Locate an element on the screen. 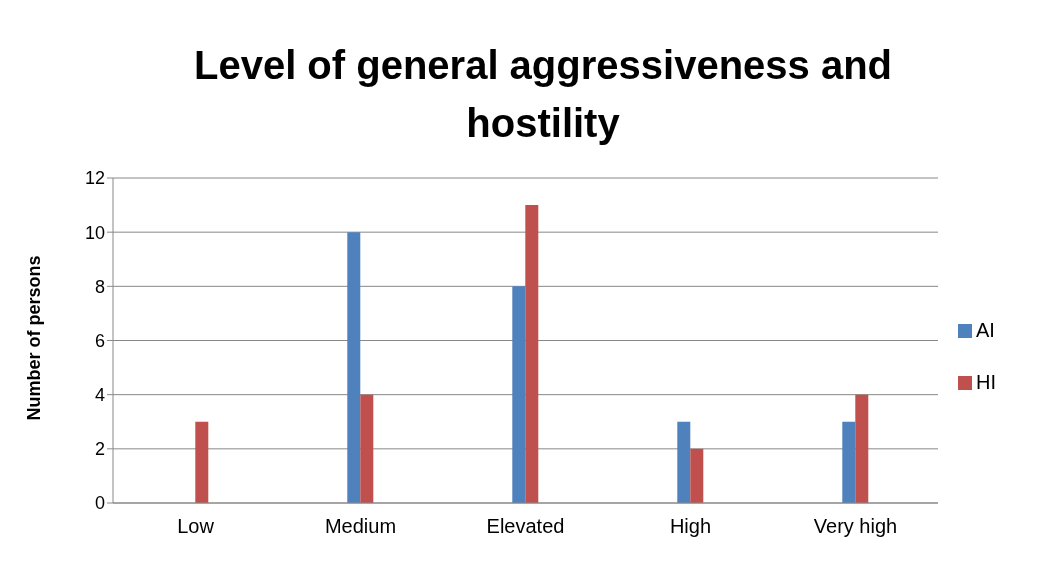 The image size is (1057, 562). y-tick-label: 6 is located at coordinates (99, 340).